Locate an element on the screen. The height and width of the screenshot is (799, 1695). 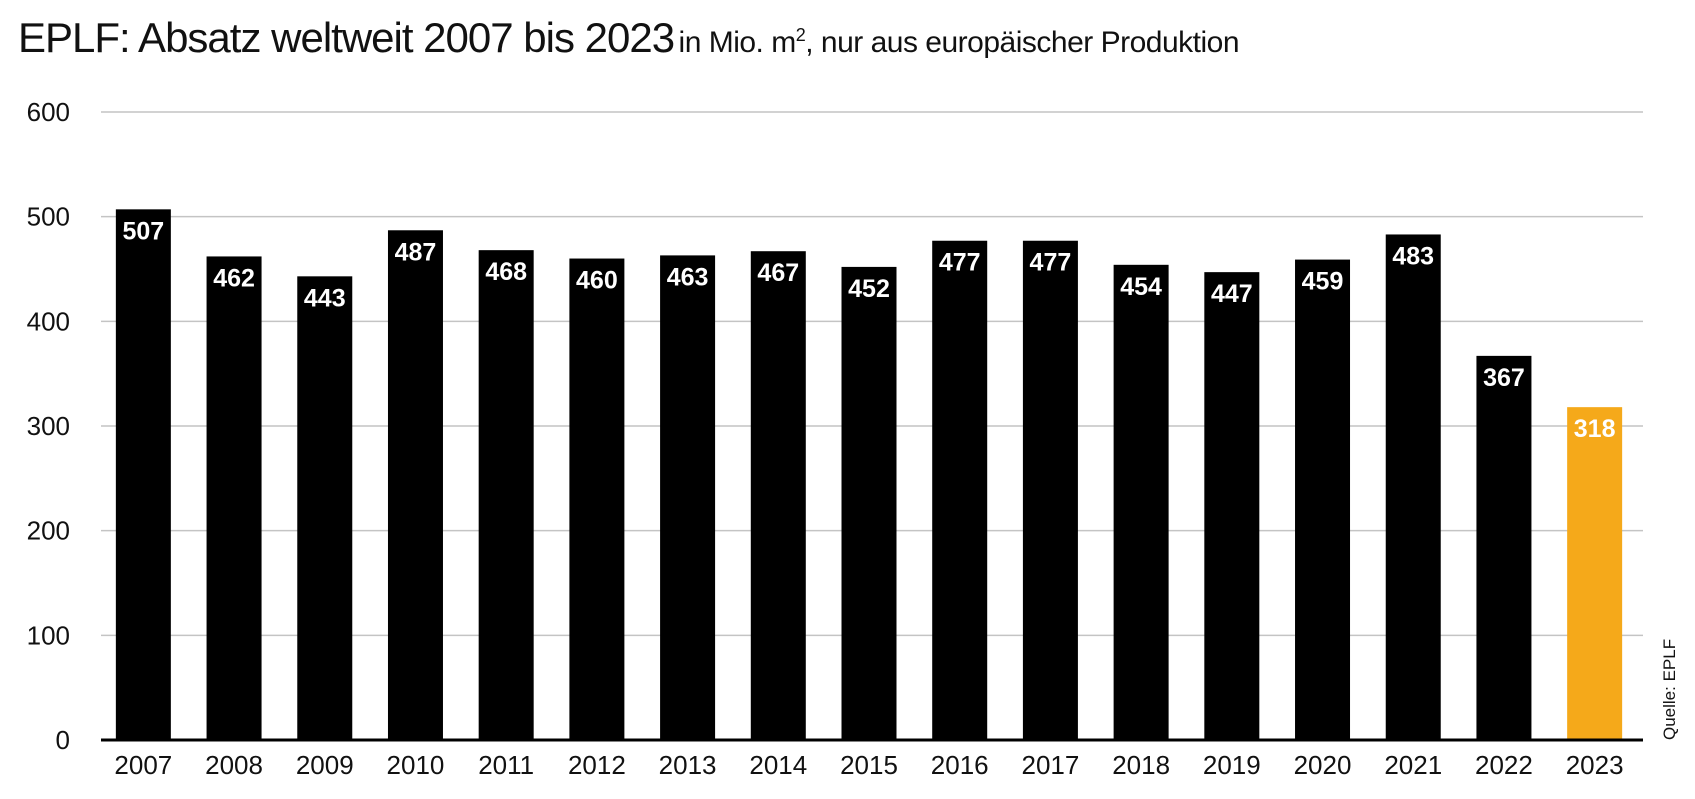
data-label-2014: 467 is located at coordinates (778, 273).